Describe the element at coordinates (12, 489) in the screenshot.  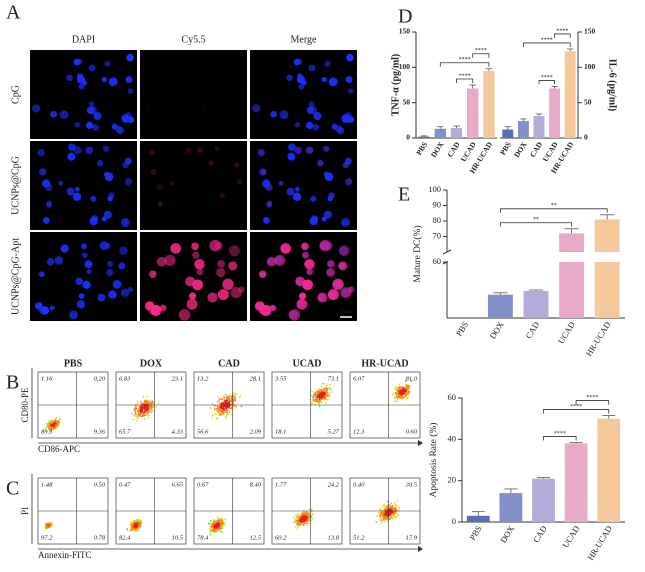
I see `panel-label: C` at that location.